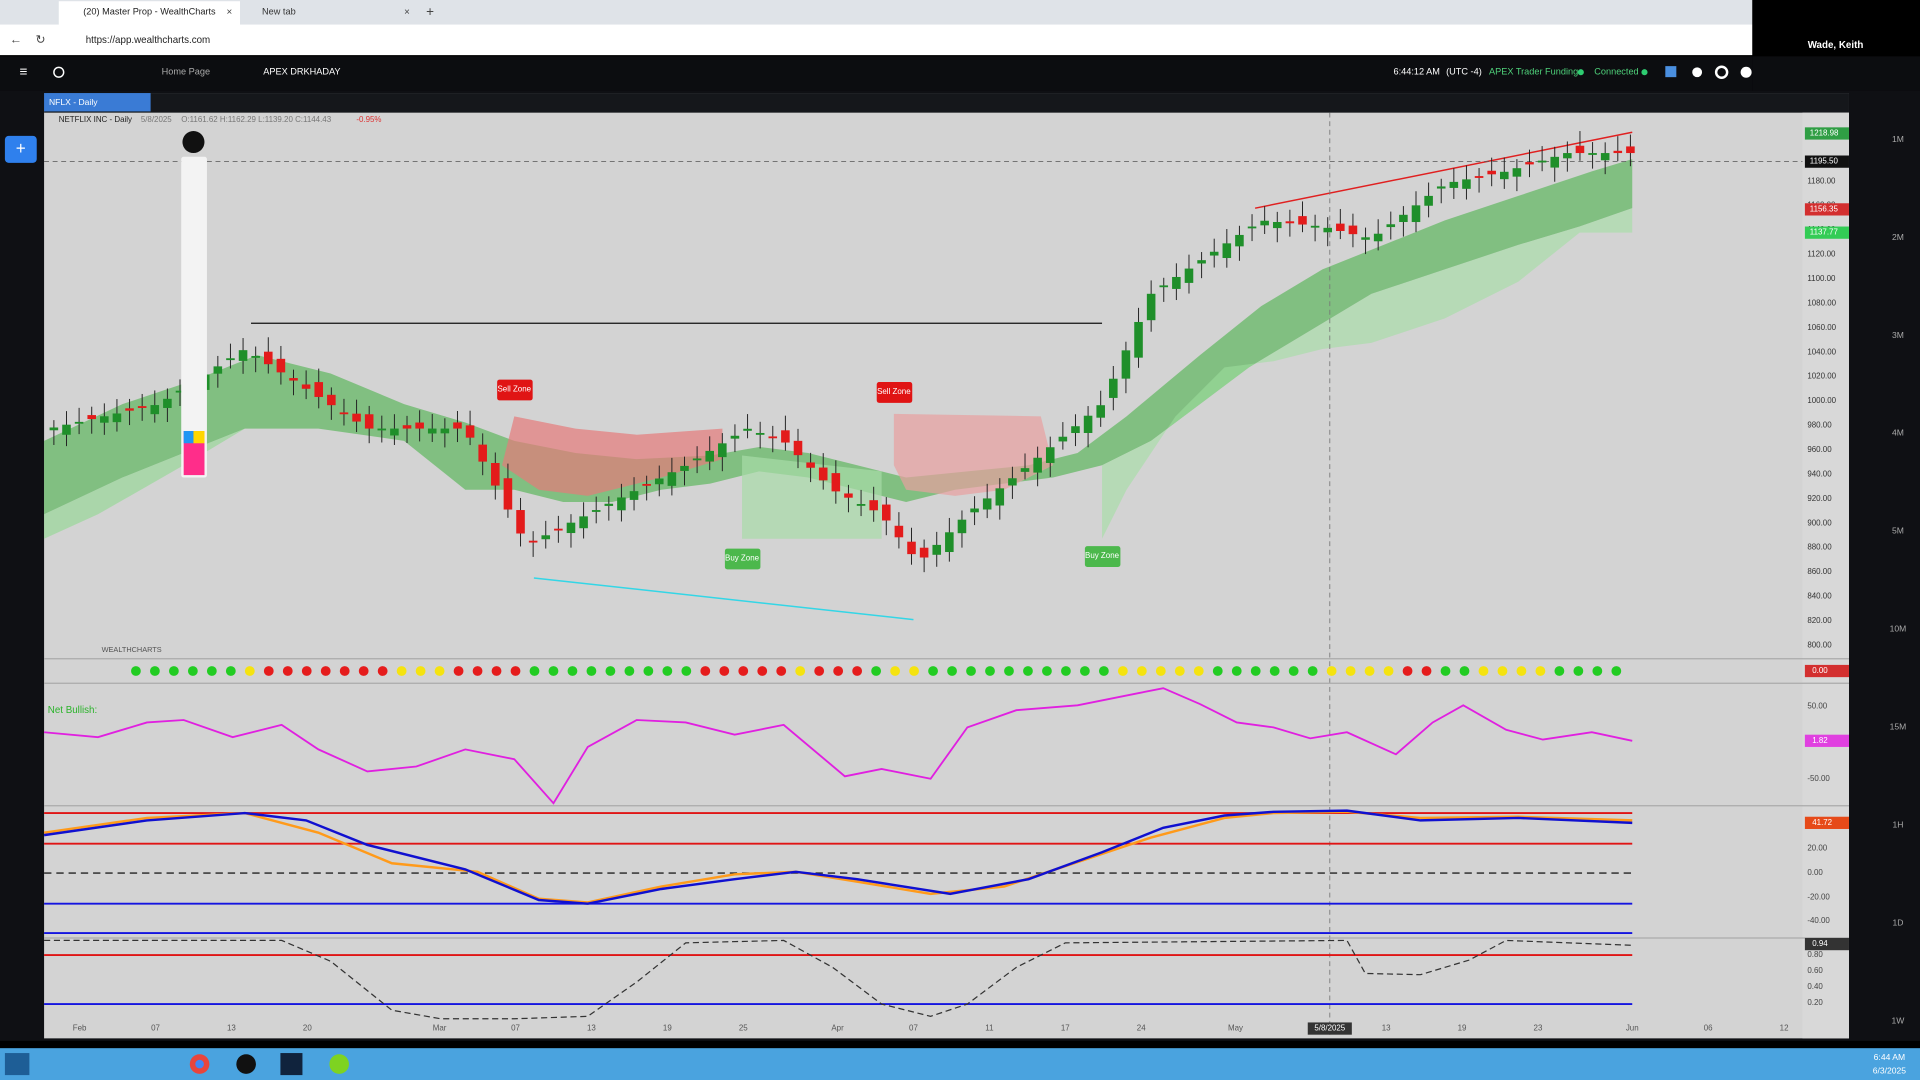 This screenshot has width=1920, height=1080. What do you see at coordinates (1898, 727) in the screenshot?
I see `timeframe-button: 15M` at bounding box center [1898, 727].